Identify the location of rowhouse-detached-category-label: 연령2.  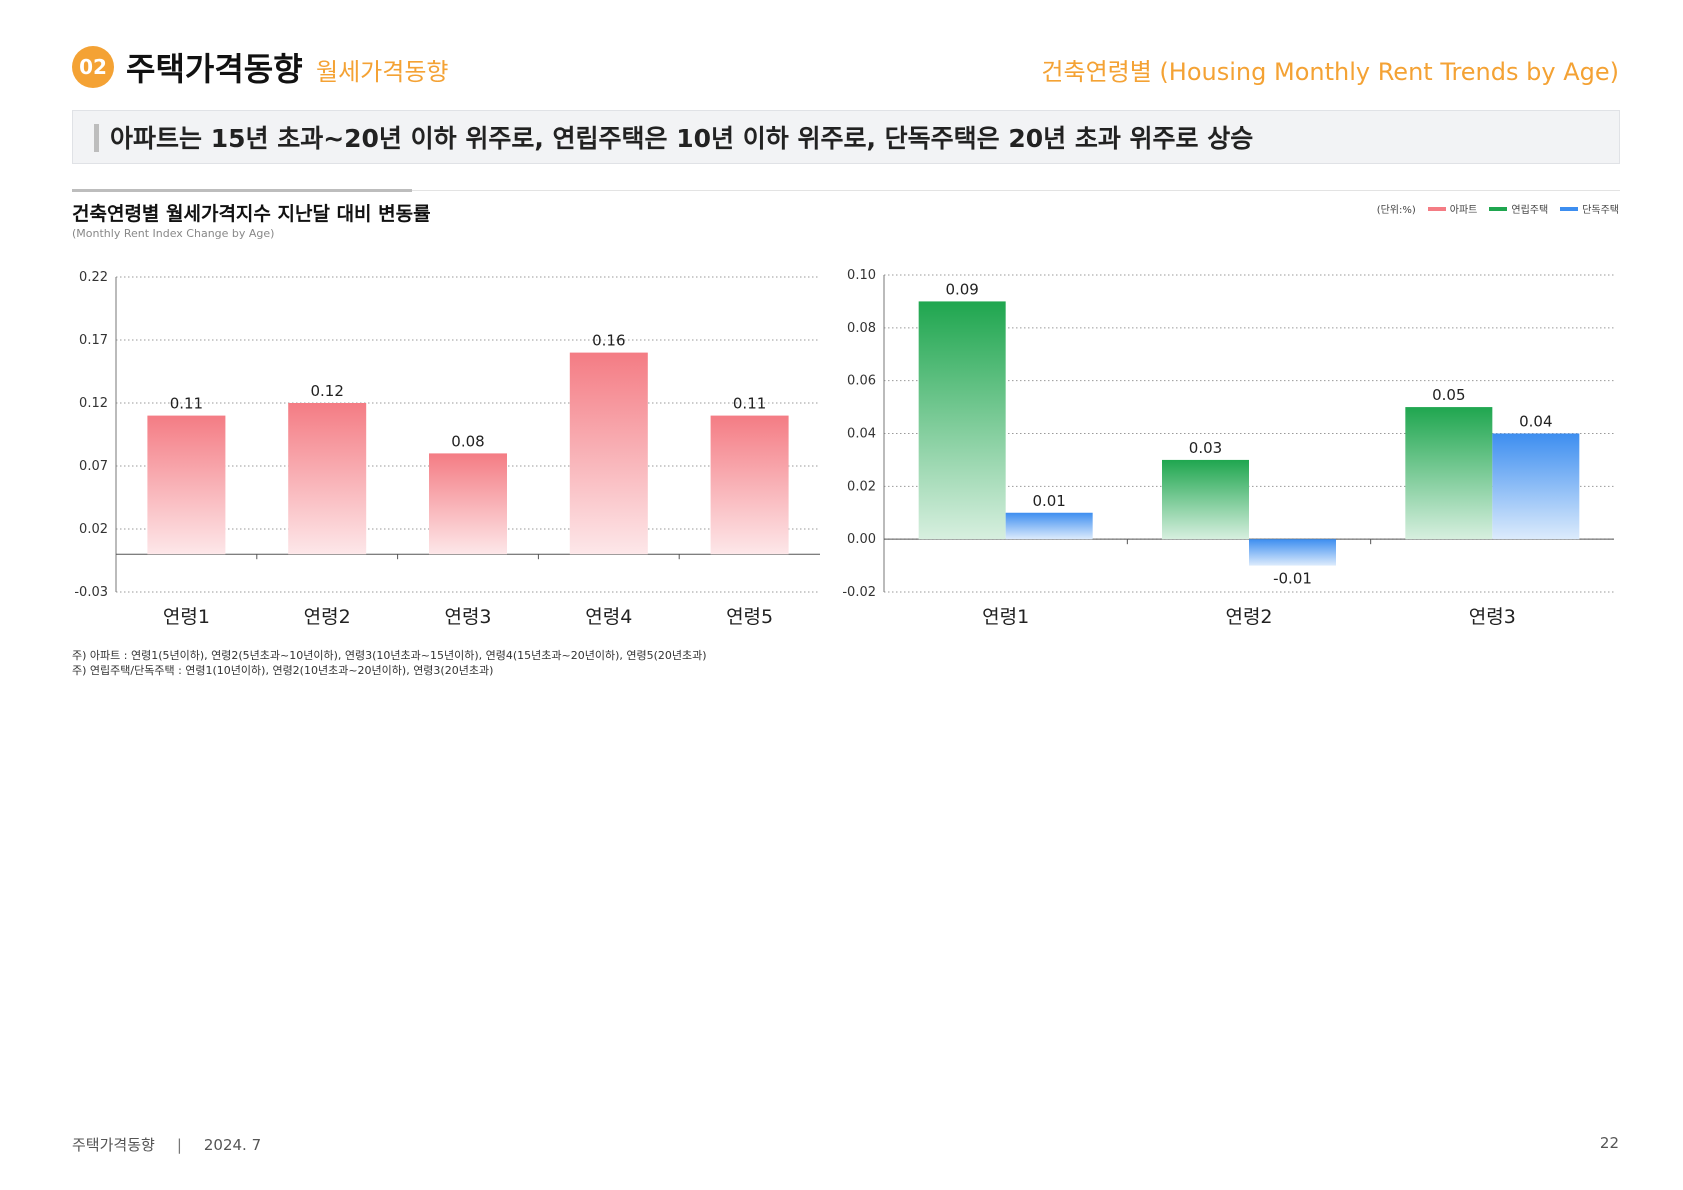
(1248, 617).